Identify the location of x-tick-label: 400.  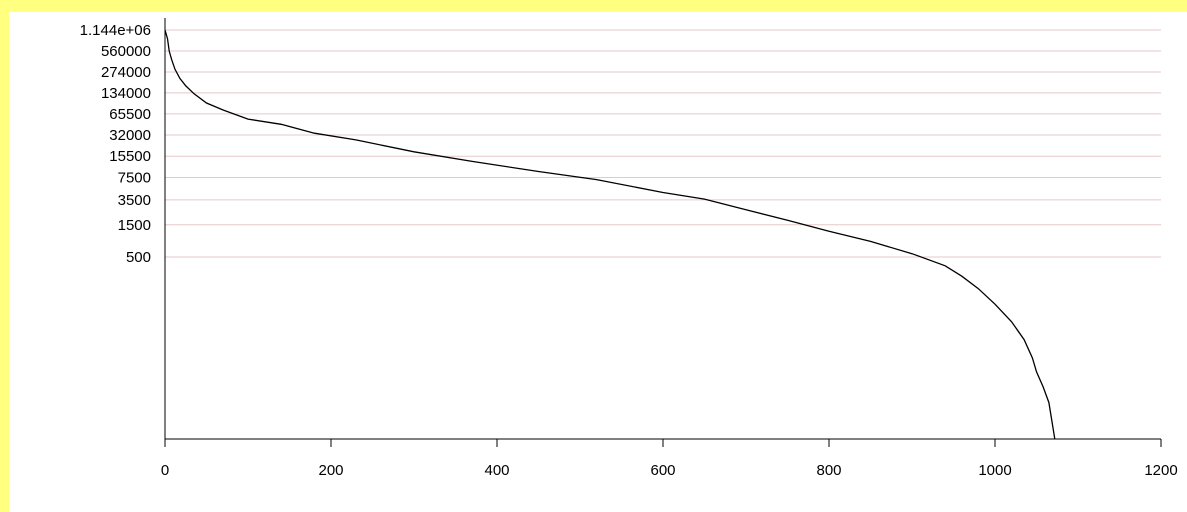
(496, 470).